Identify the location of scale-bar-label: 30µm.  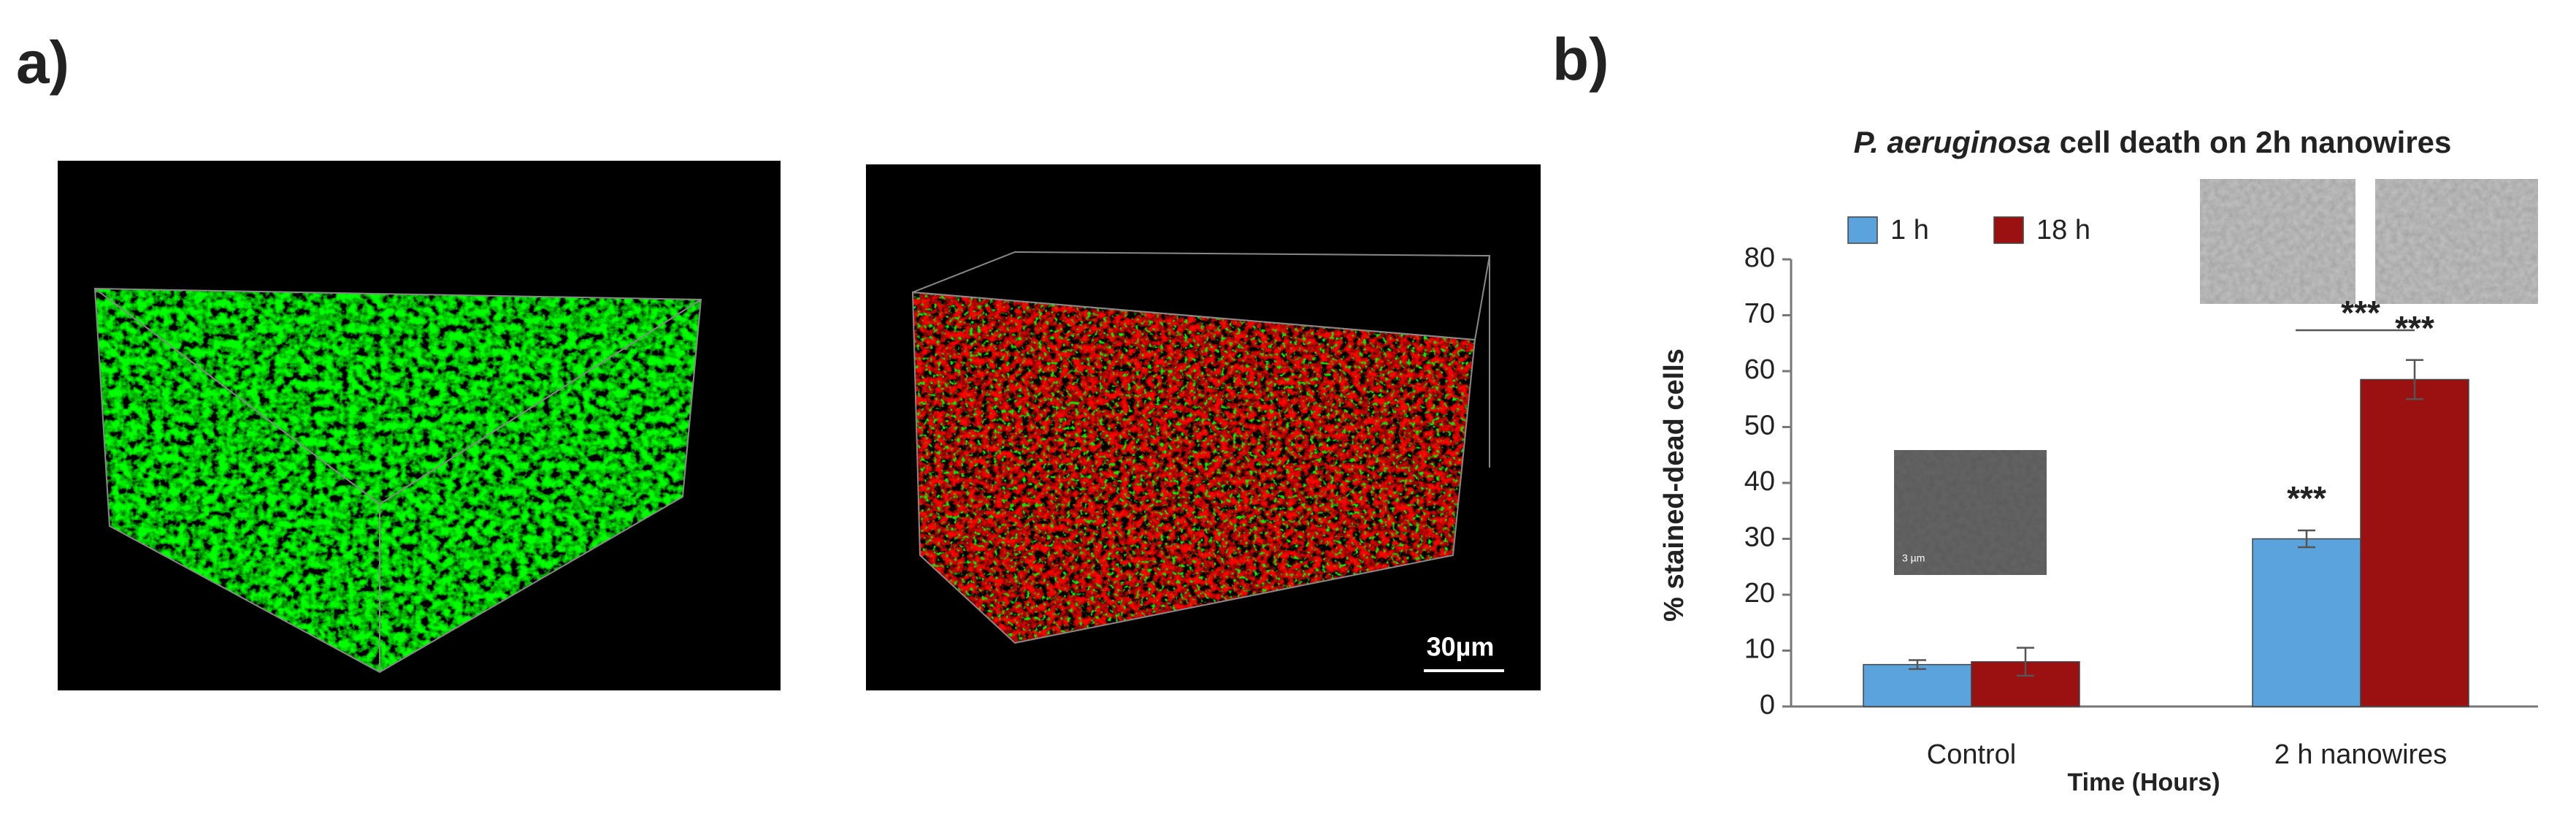
(1461, 647).